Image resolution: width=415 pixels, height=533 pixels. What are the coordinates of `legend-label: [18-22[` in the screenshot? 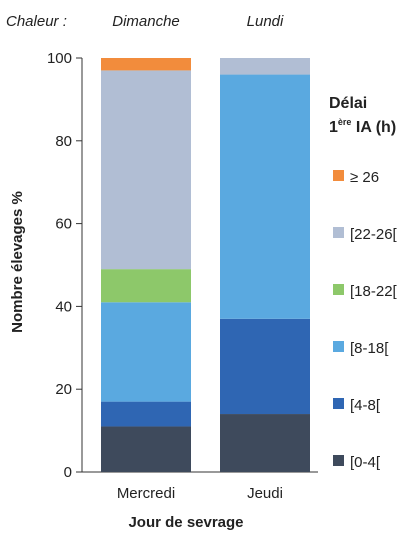 It's located at (374, 291).